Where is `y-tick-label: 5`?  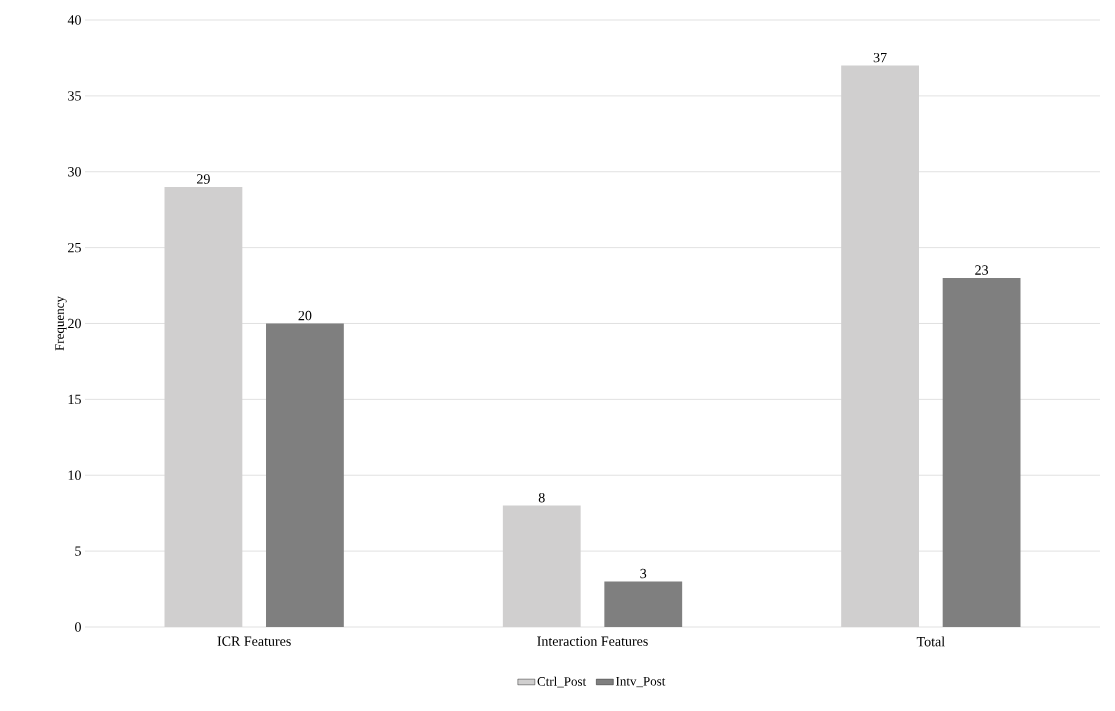
y-tick-label: 5 is located at coordinates (78, 551).